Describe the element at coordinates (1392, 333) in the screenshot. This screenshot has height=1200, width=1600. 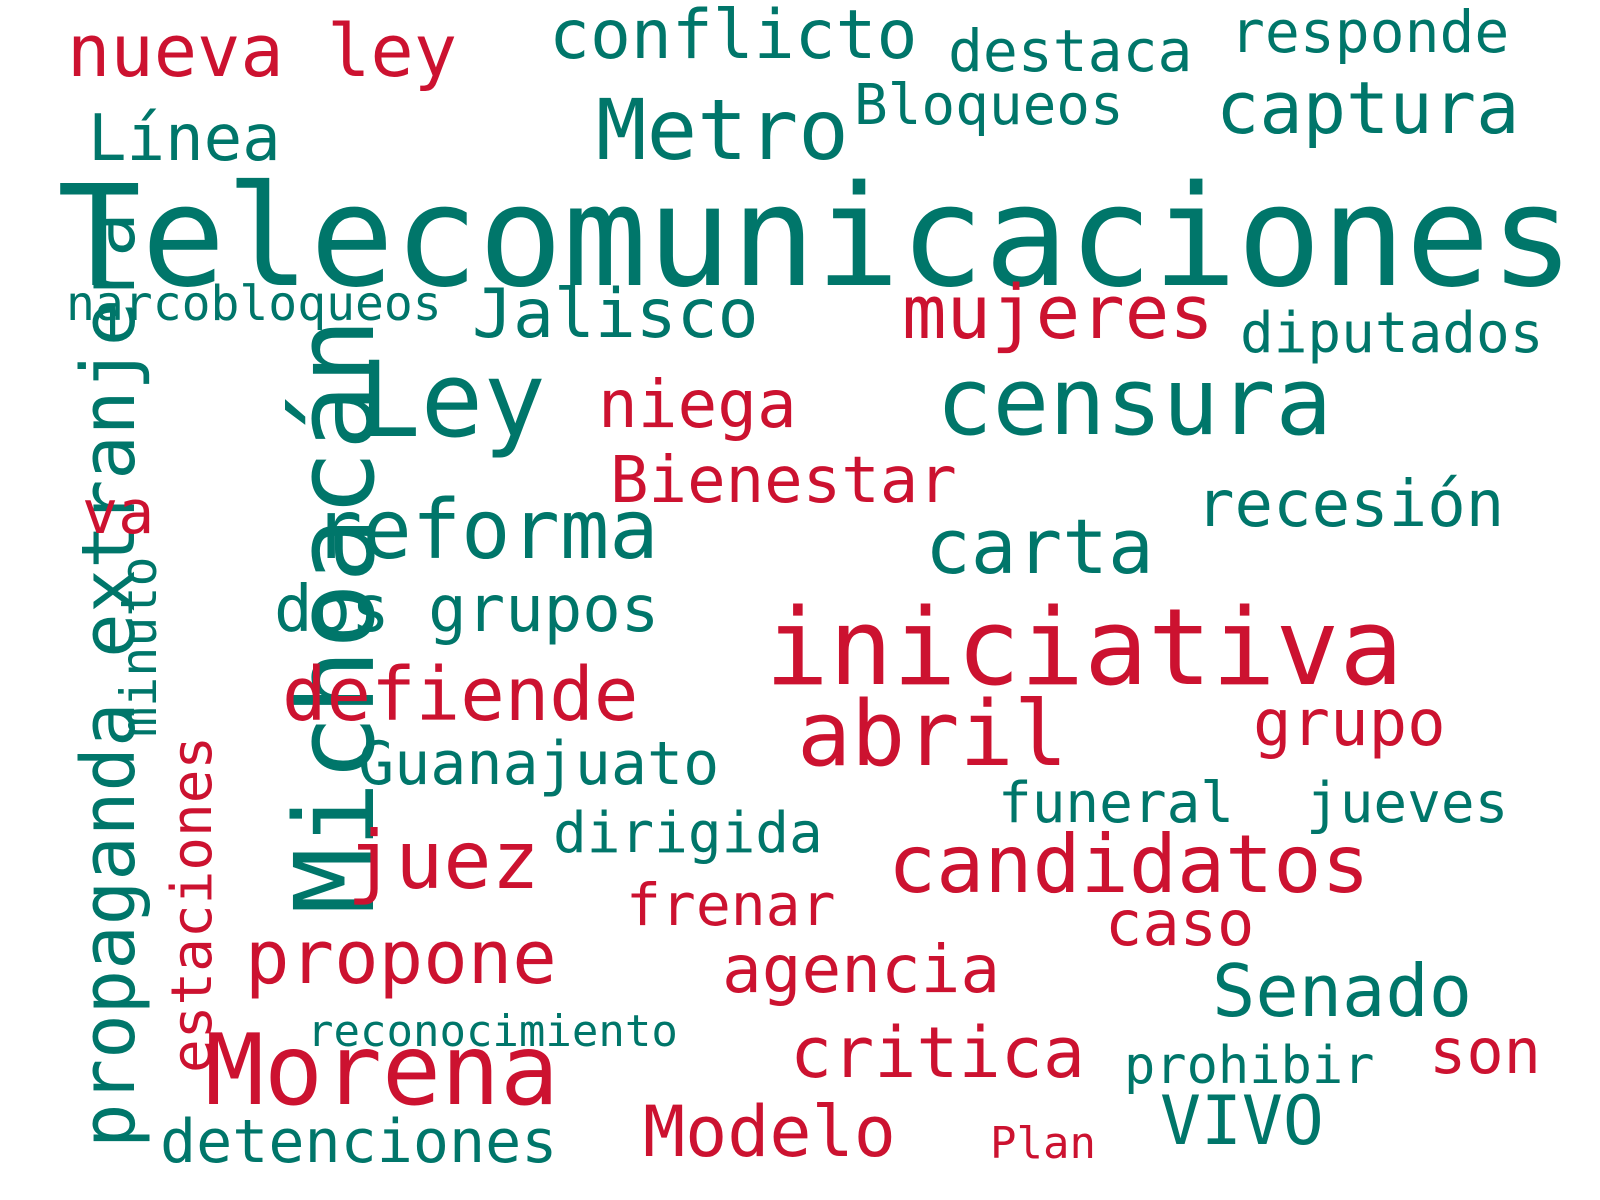
I see `word-diputados: diputados` at that location.